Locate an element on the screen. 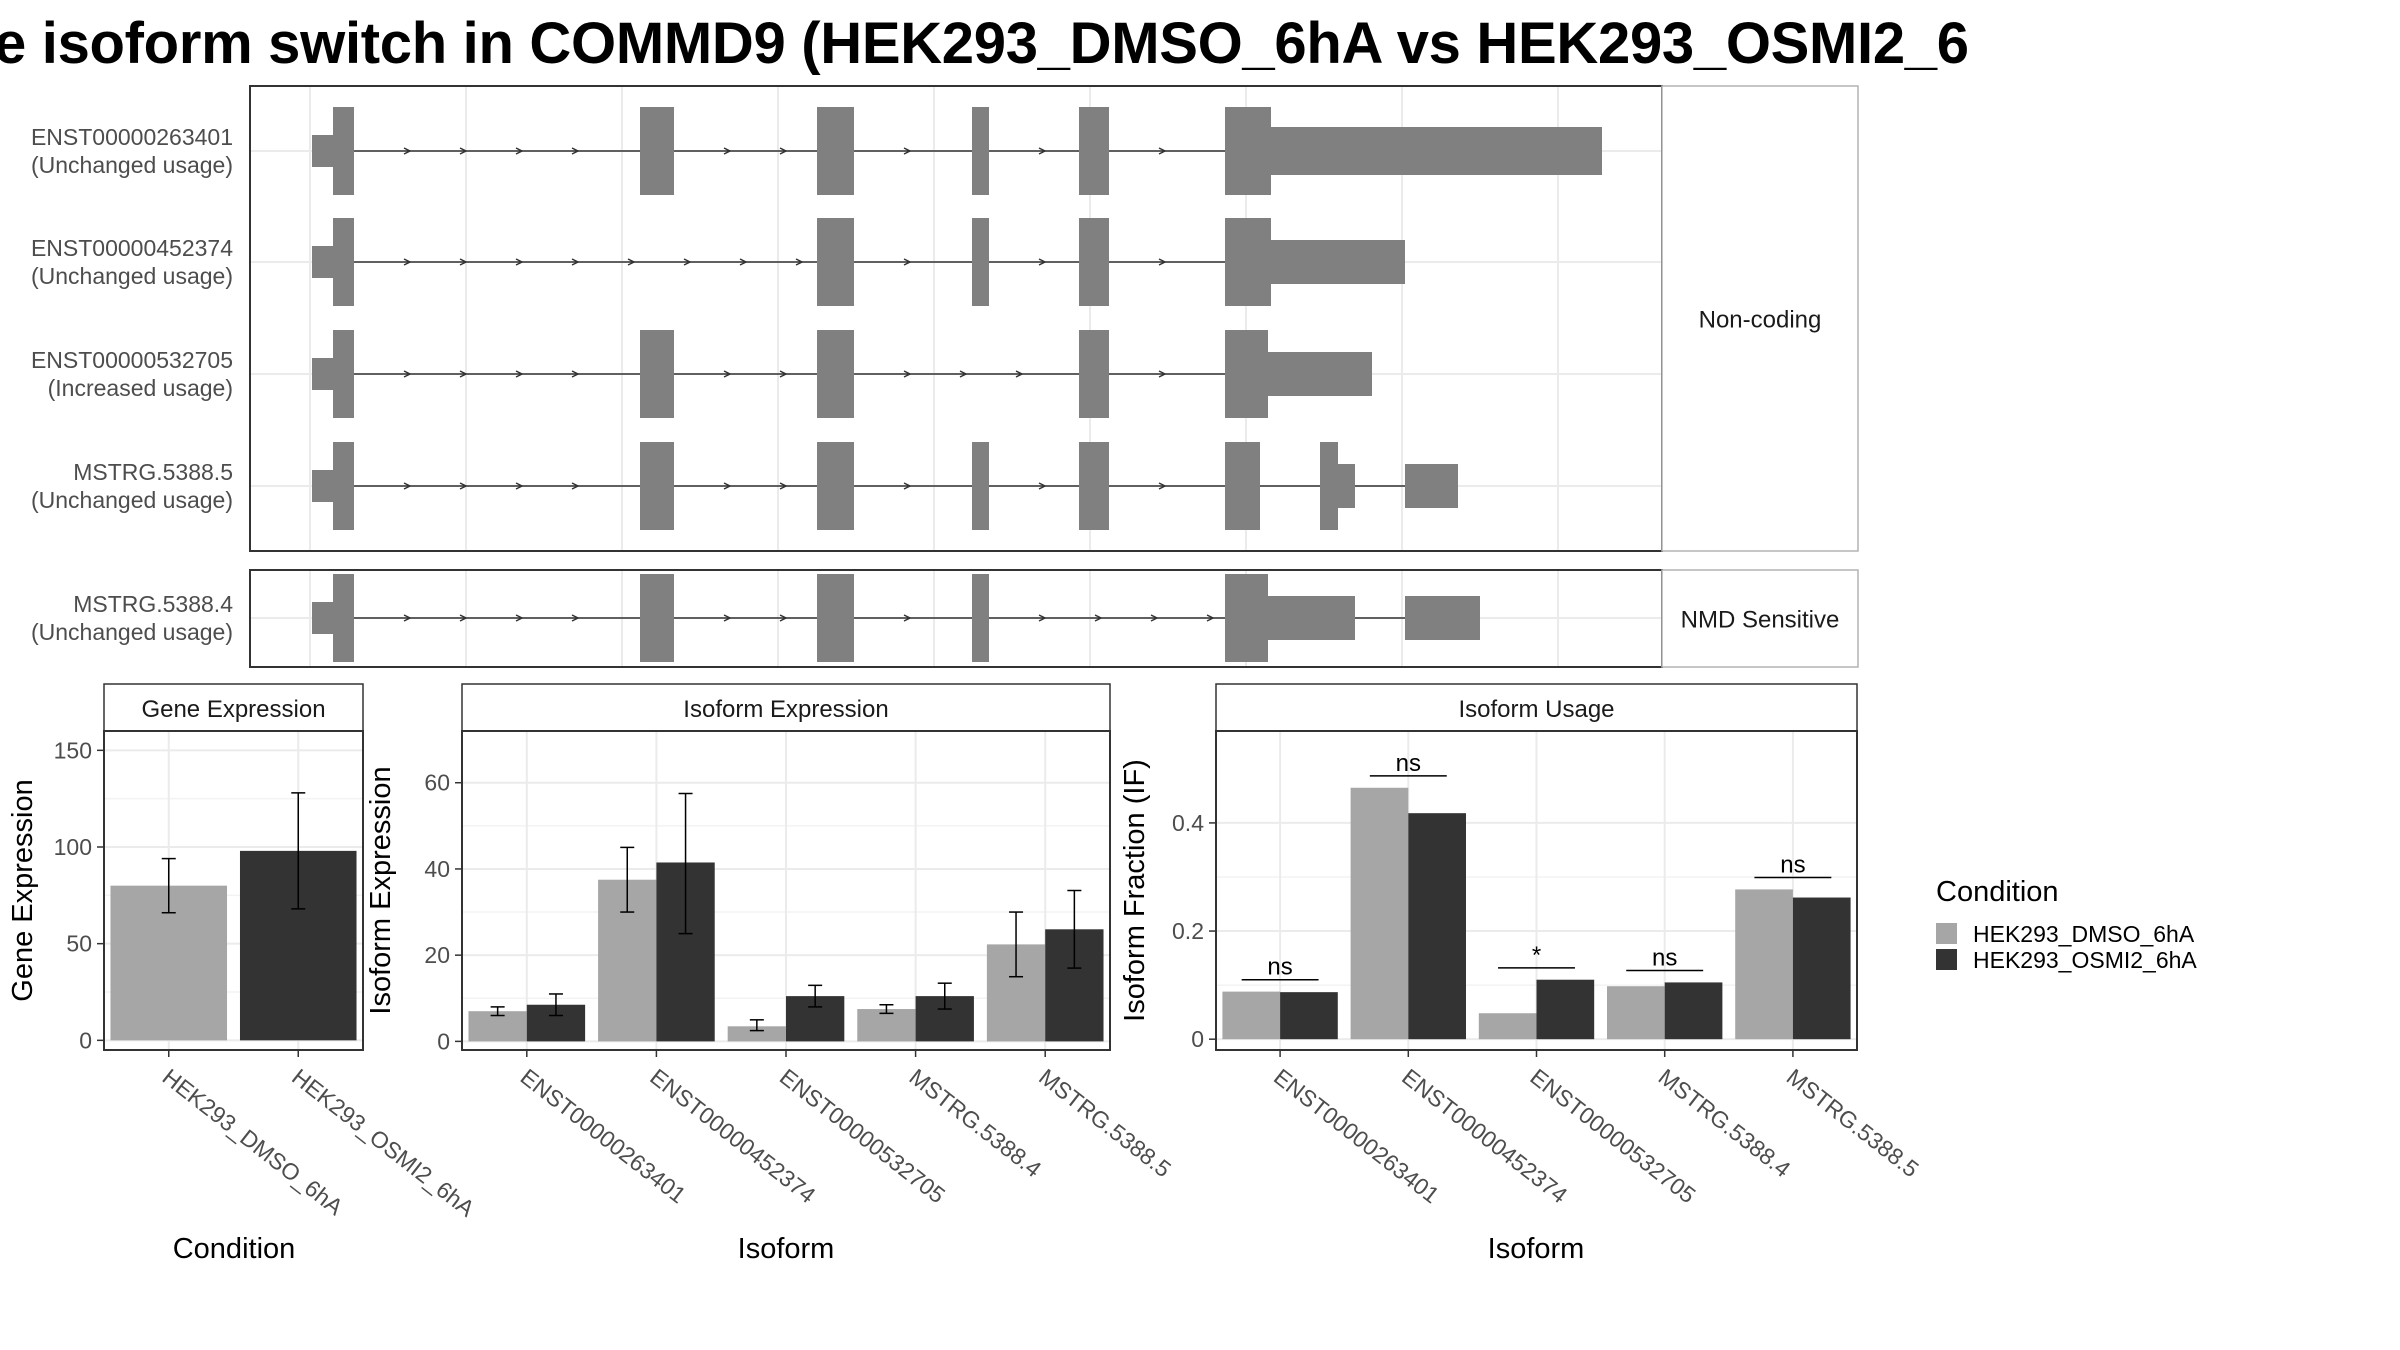  panel-title: Isoform Expression is located at coordinates (785, 709).